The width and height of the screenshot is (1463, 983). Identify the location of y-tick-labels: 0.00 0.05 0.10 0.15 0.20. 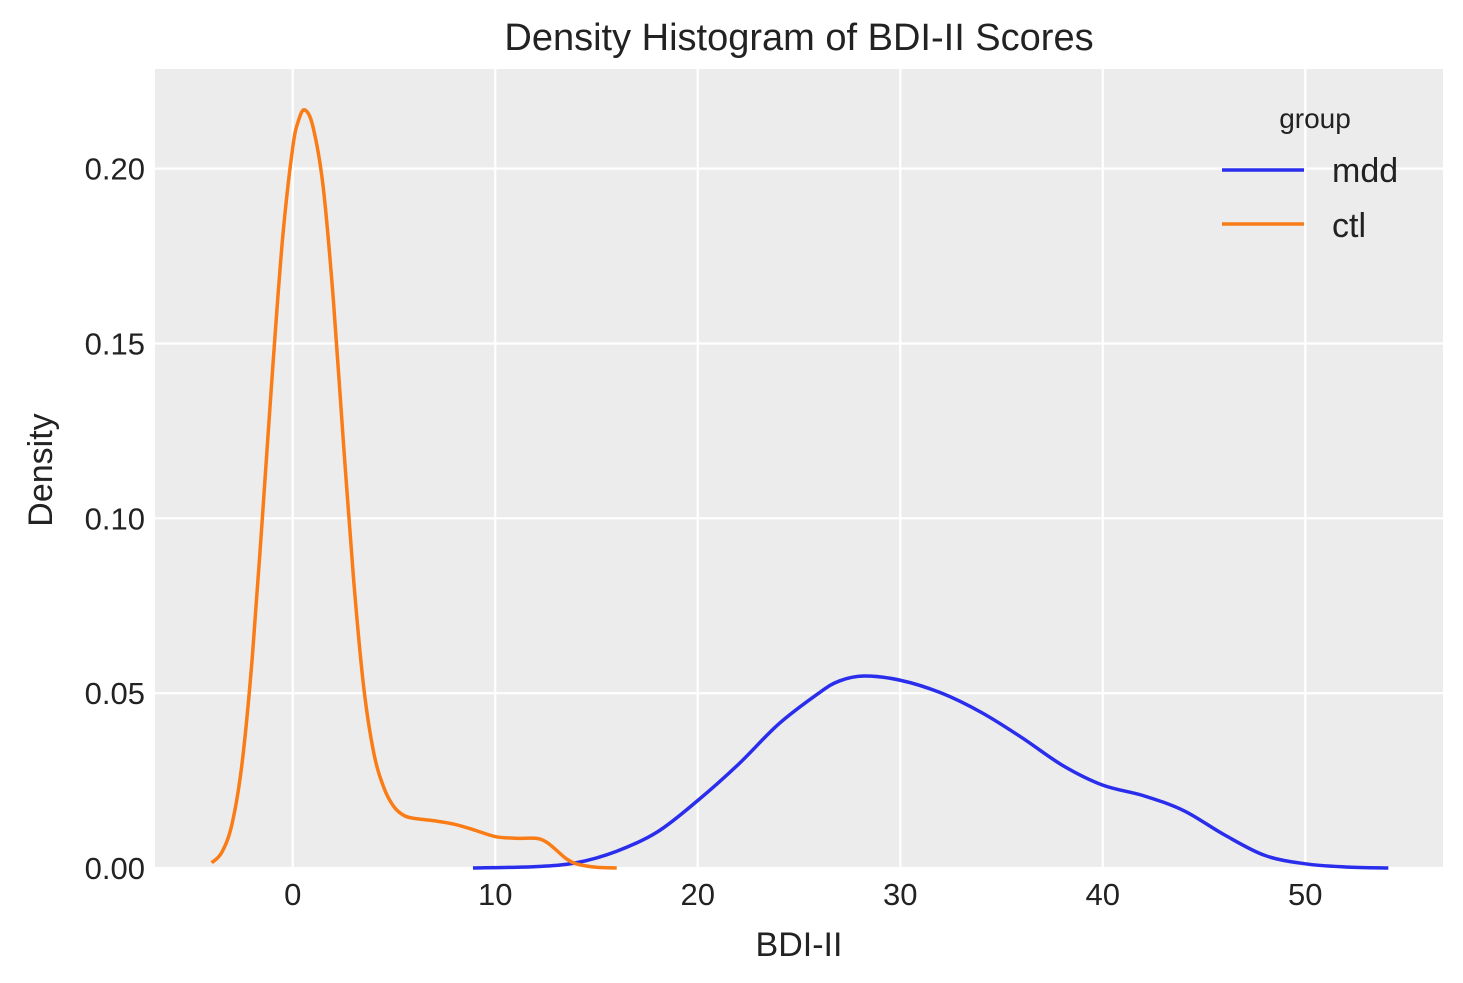
(115, 519).